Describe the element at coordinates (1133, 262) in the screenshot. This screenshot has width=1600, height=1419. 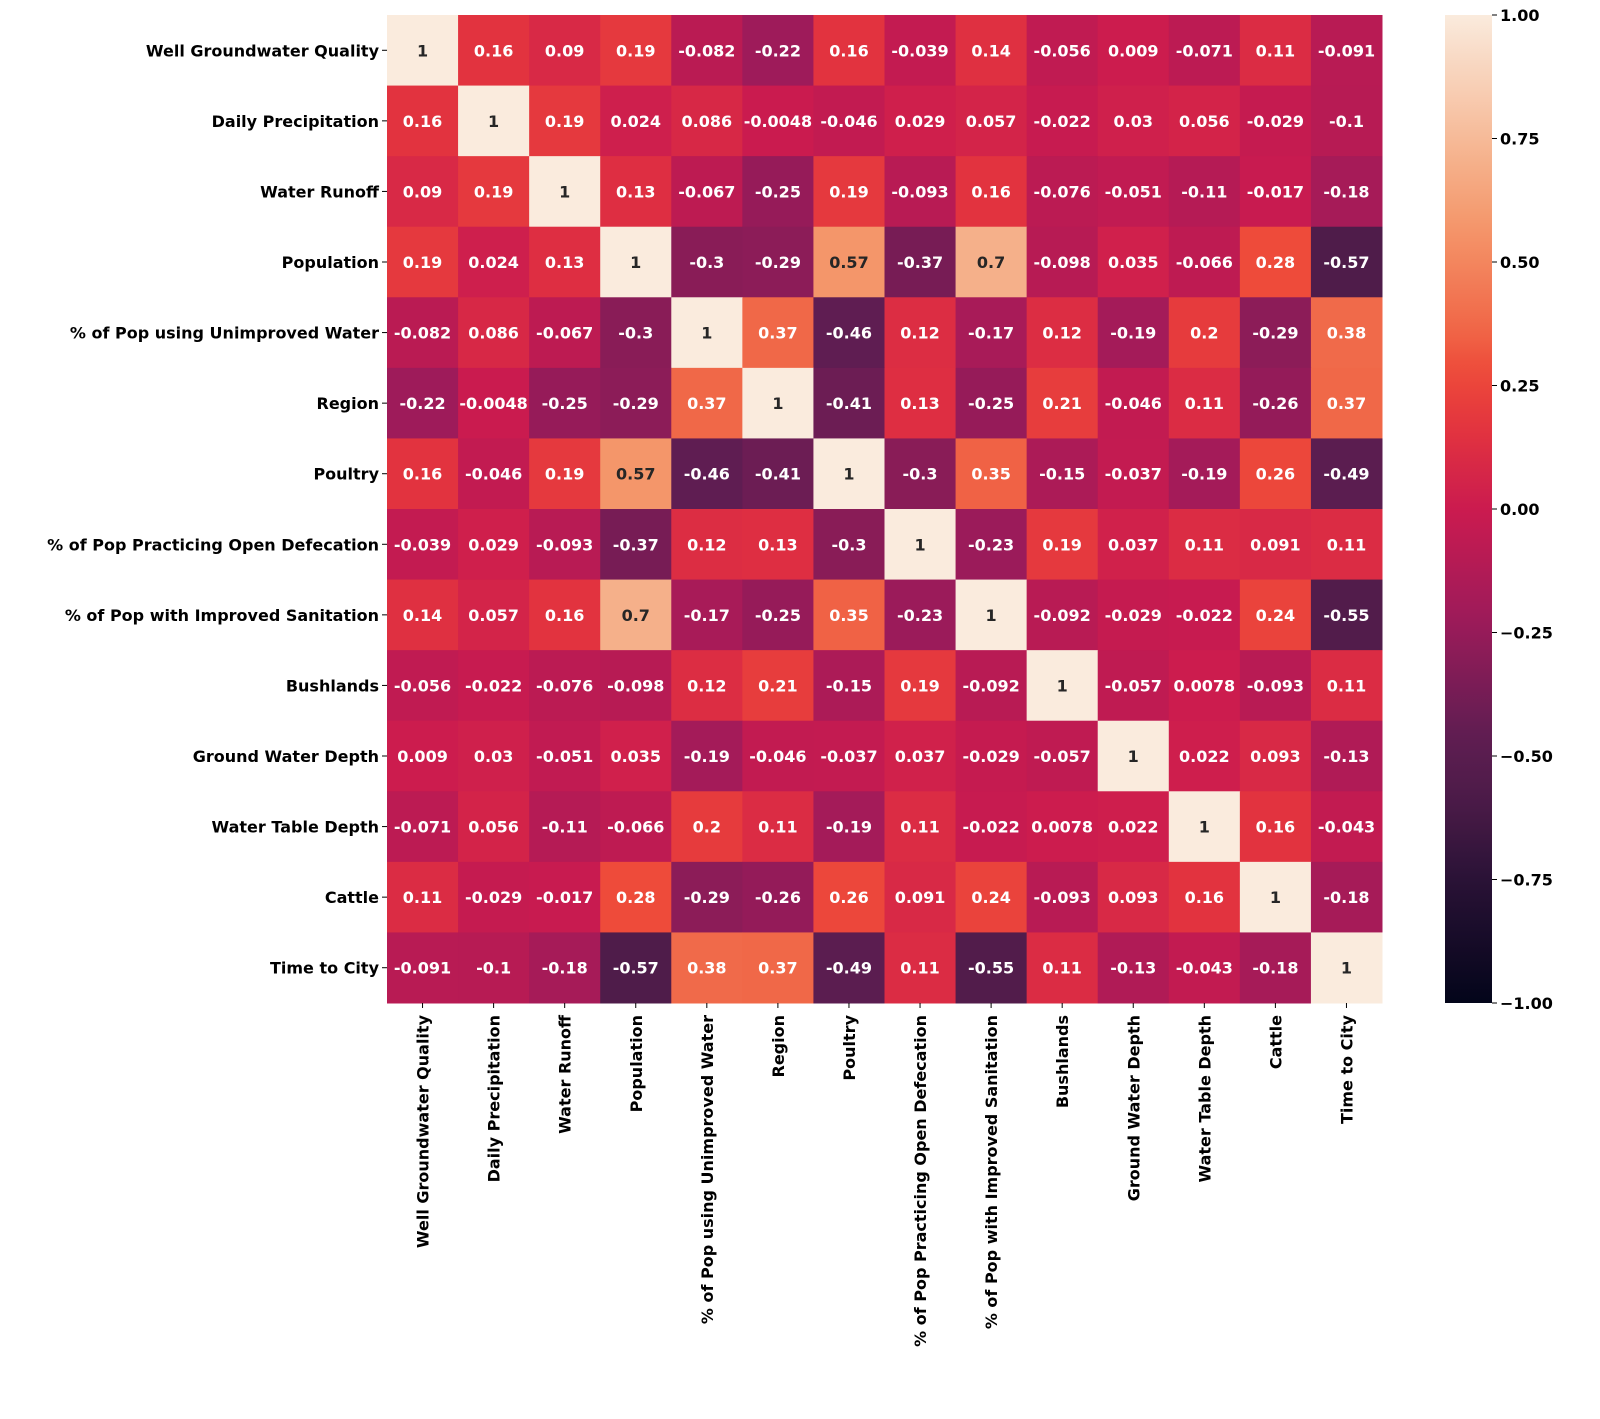
I see `cell-value-label: 0.035` at that location.